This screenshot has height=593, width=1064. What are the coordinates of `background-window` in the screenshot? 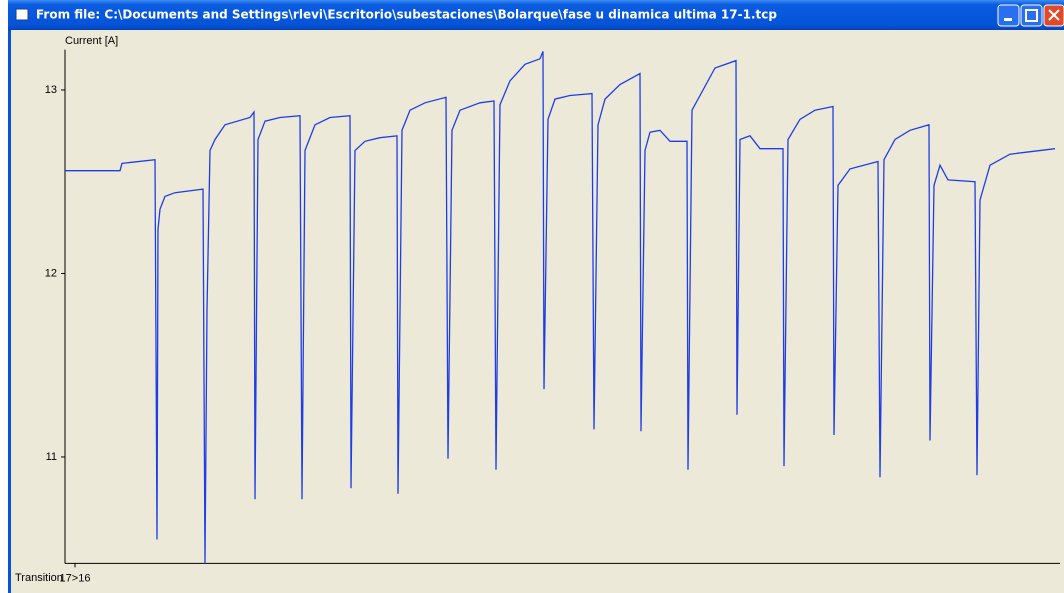 It's located at (4, 296).